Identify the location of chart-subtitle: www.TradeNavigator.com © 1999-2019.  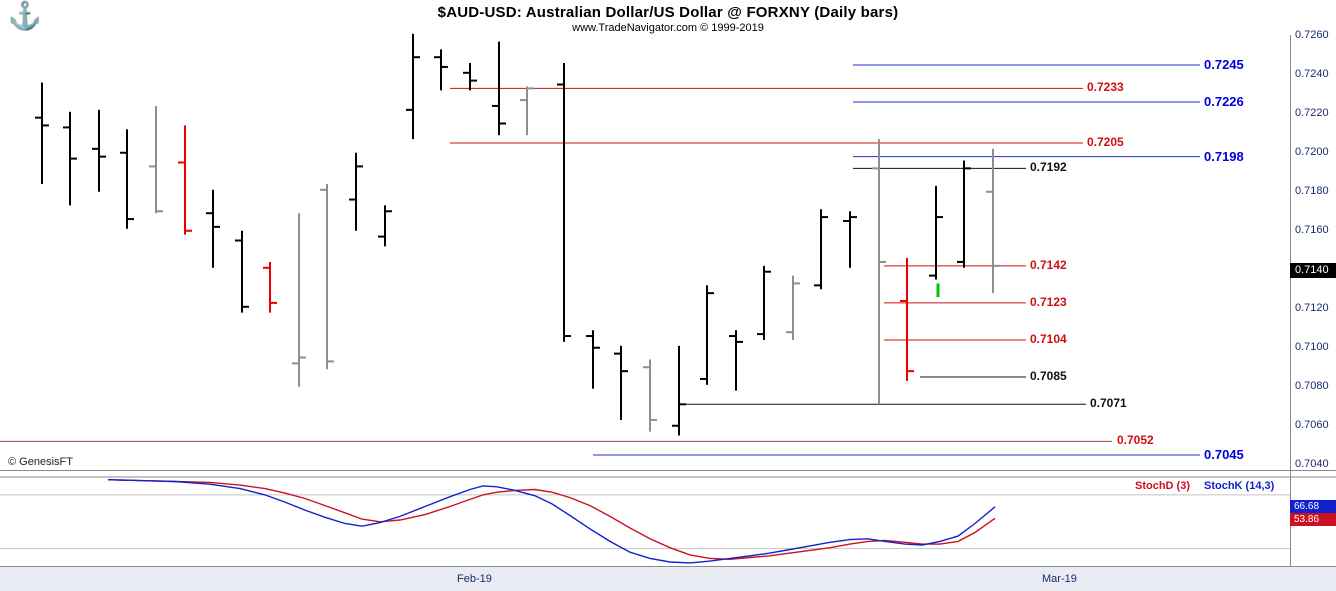
(668, 28).